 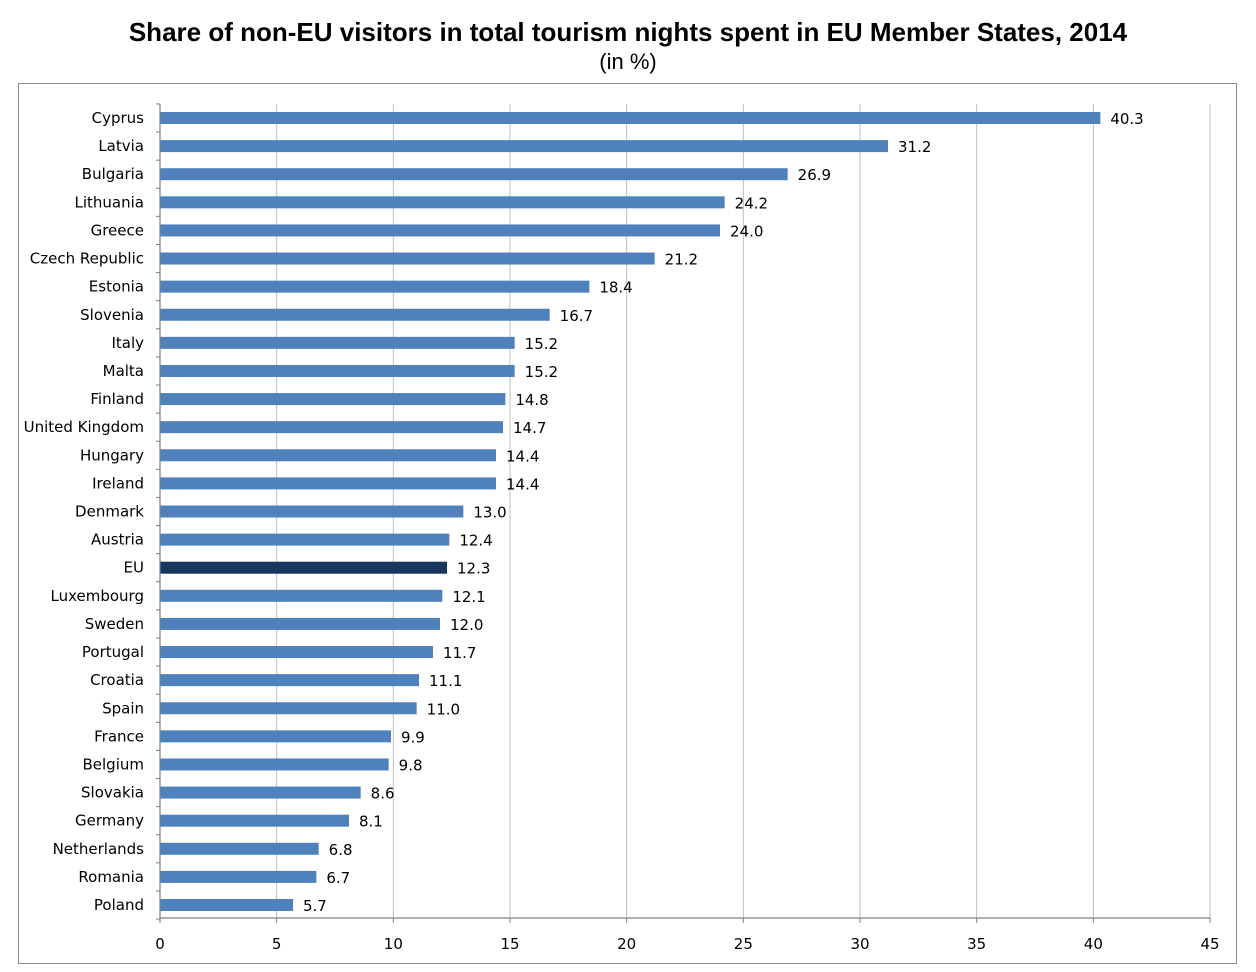 What do you see at coordinates (371, 822) in the screenshot?
I see `value-label: 8.1` at bounding box center [371, 822].